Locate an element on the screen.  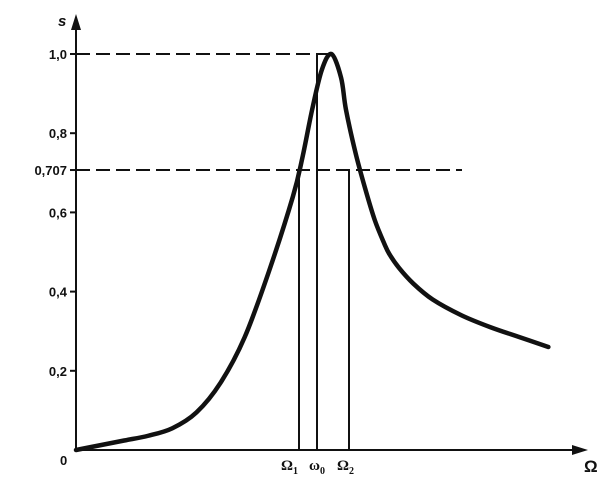
y-axis-label: s is located at coordinates (62, 21).